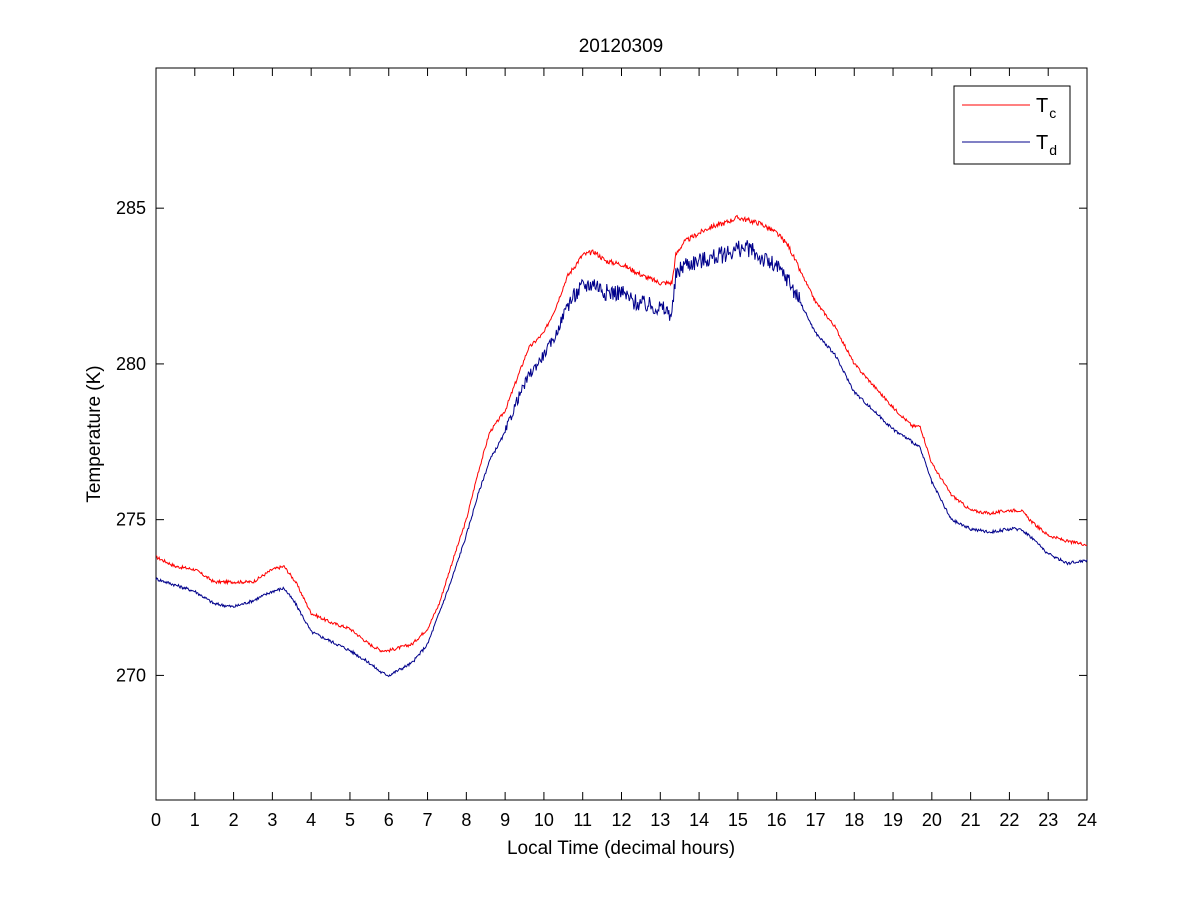  Describe the element at coordinates (131, 520) in the screenshot. I see `y-tick-label: 275` at that location.